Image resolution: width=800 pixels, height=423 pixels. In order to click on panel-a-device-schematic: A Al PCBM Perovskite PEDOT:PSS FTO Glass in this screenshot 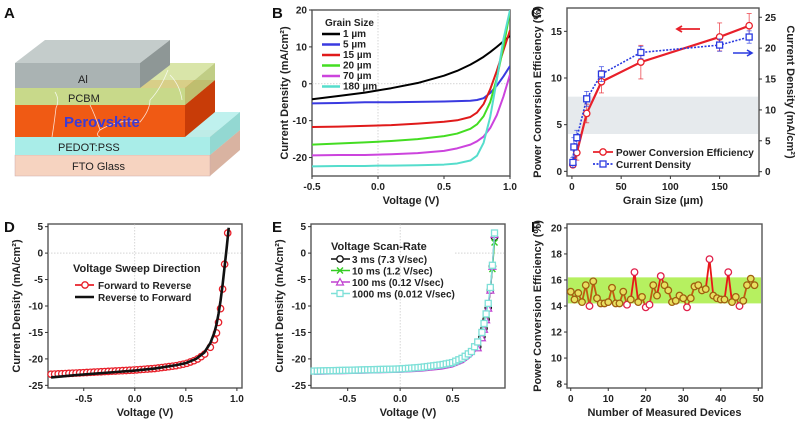, I will do `click(122, 91)`.